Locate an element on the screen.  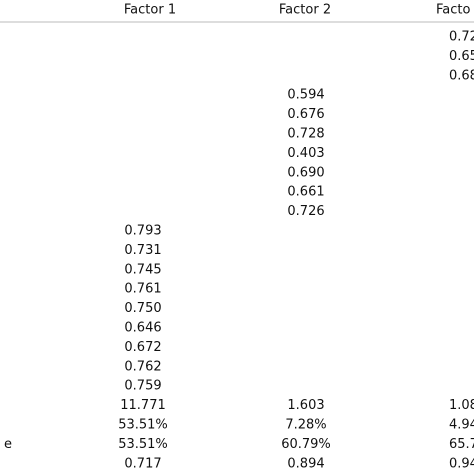
cell: 0.759 is located at coordinates (142, 386).